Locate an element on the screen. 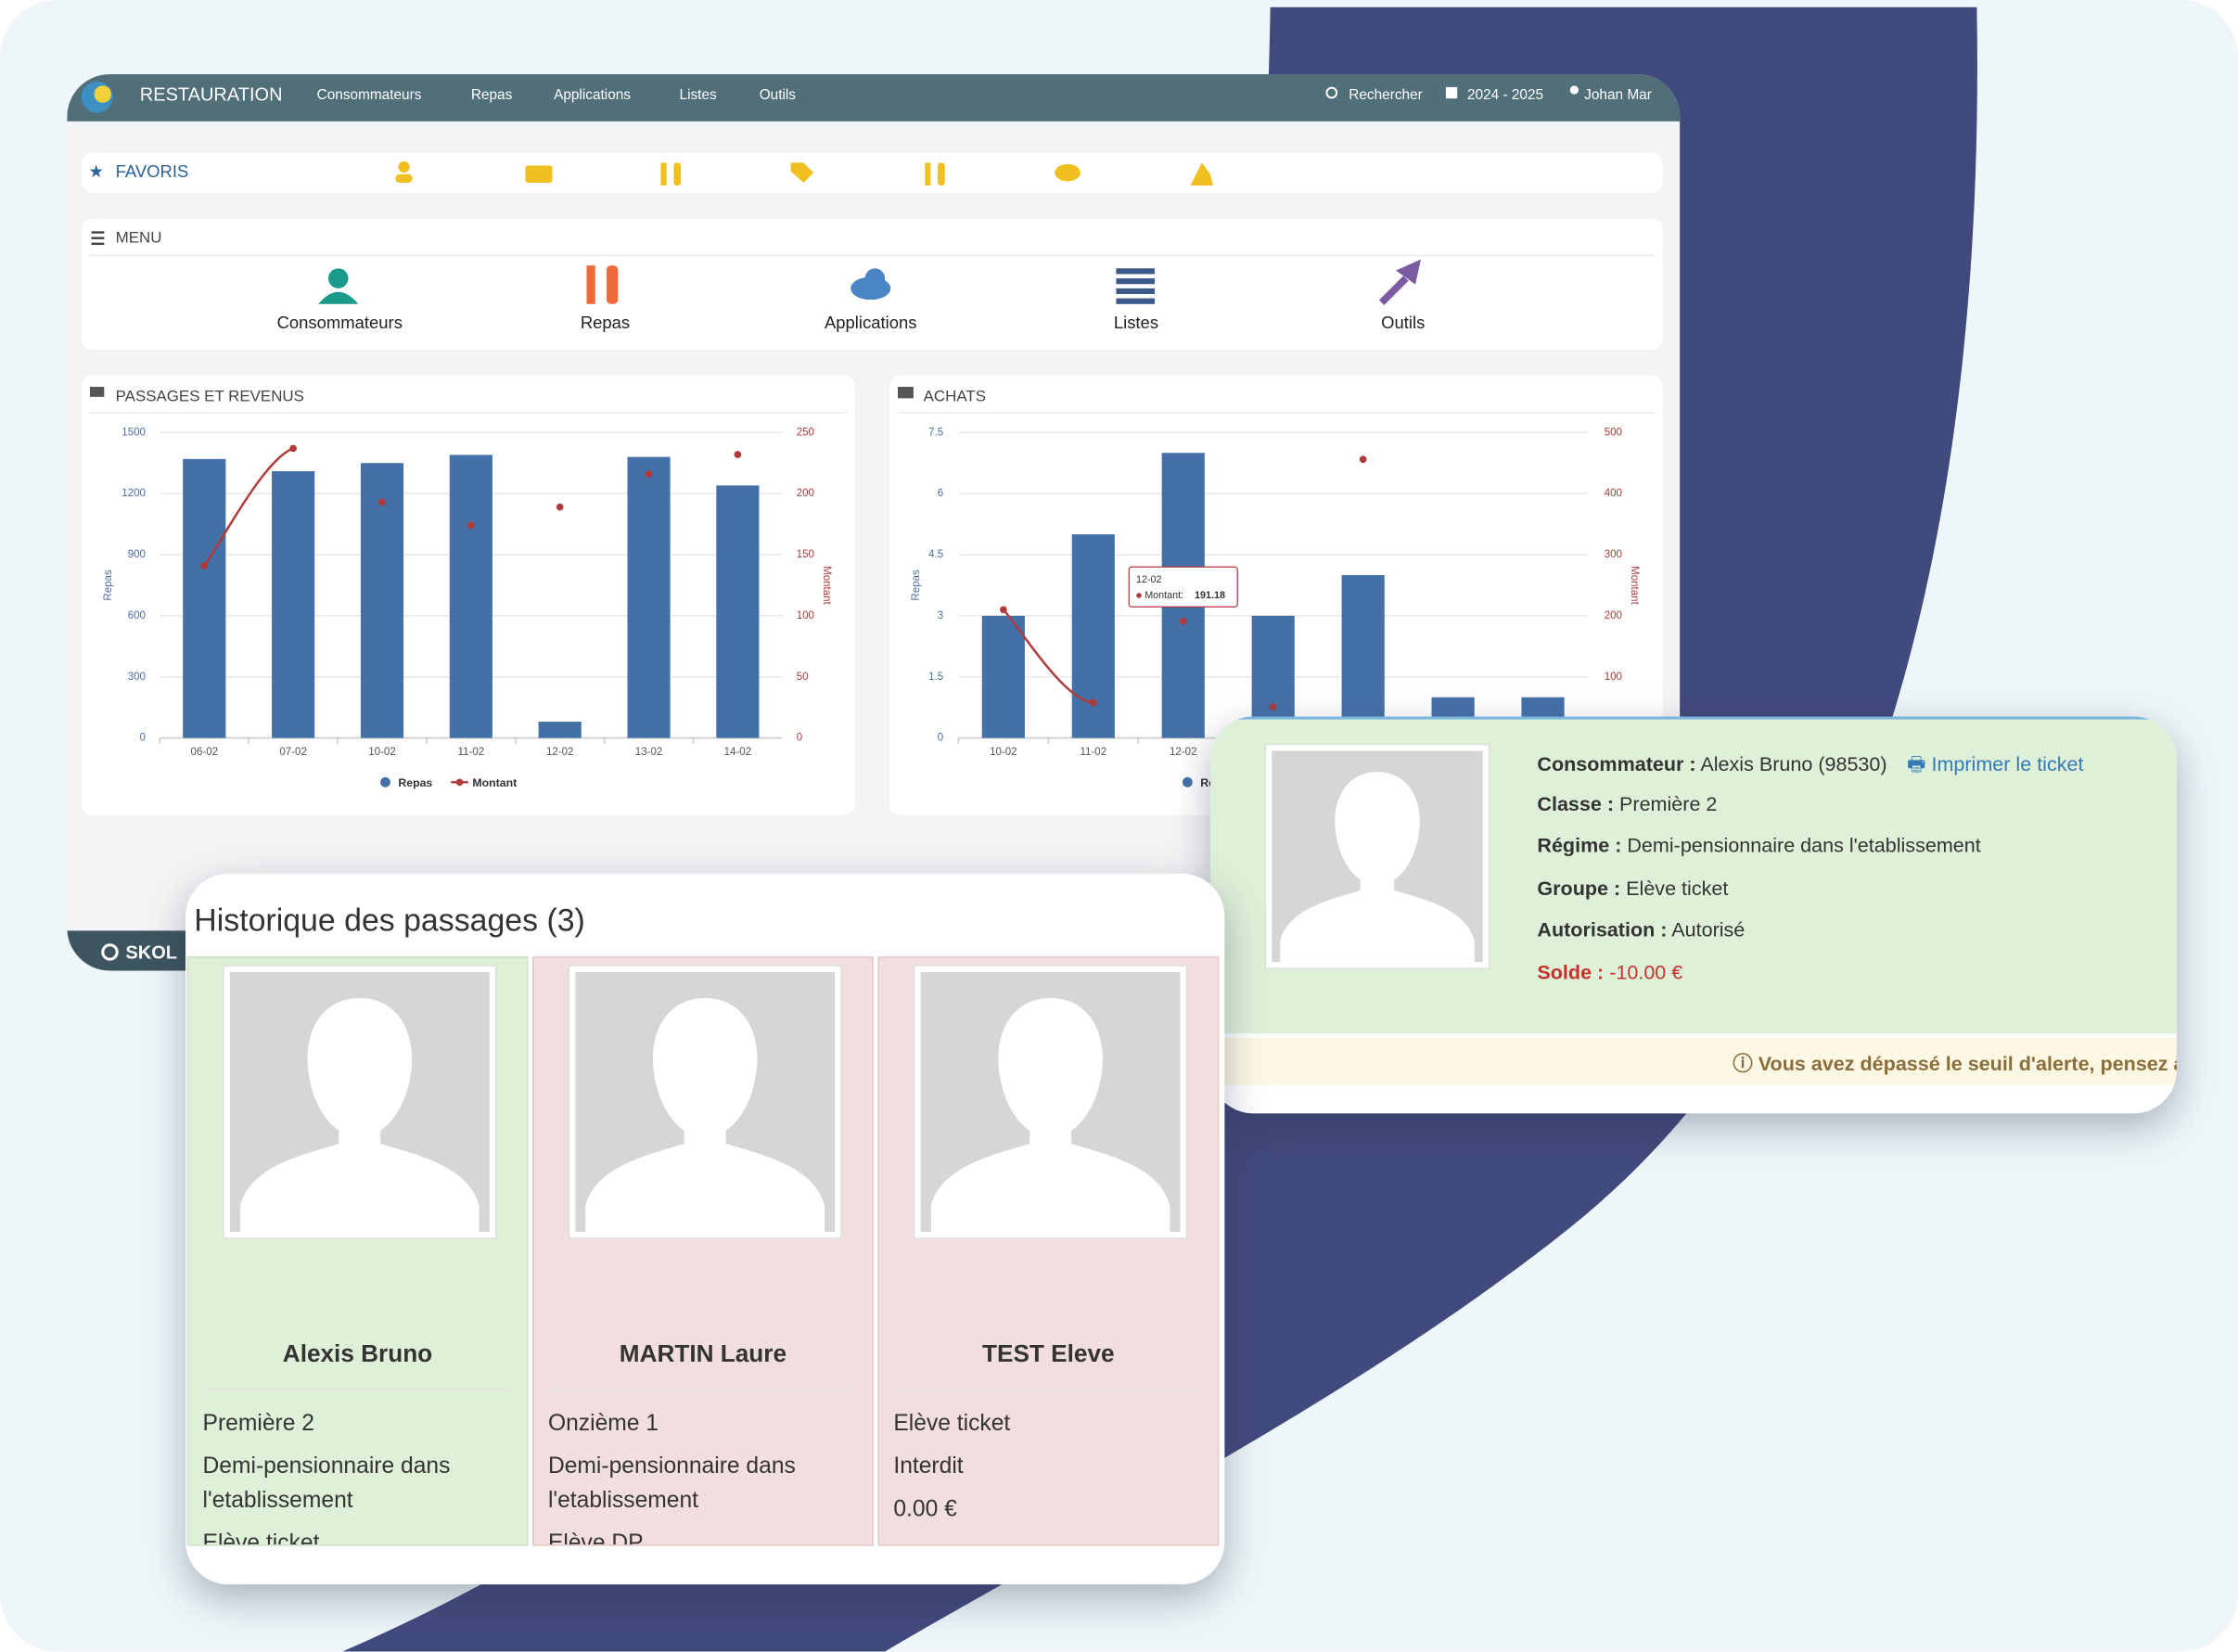 The height and width of the screenshot is (1652, 2238). tooltip-label: Montant: is located at coordinates (1164, 595).